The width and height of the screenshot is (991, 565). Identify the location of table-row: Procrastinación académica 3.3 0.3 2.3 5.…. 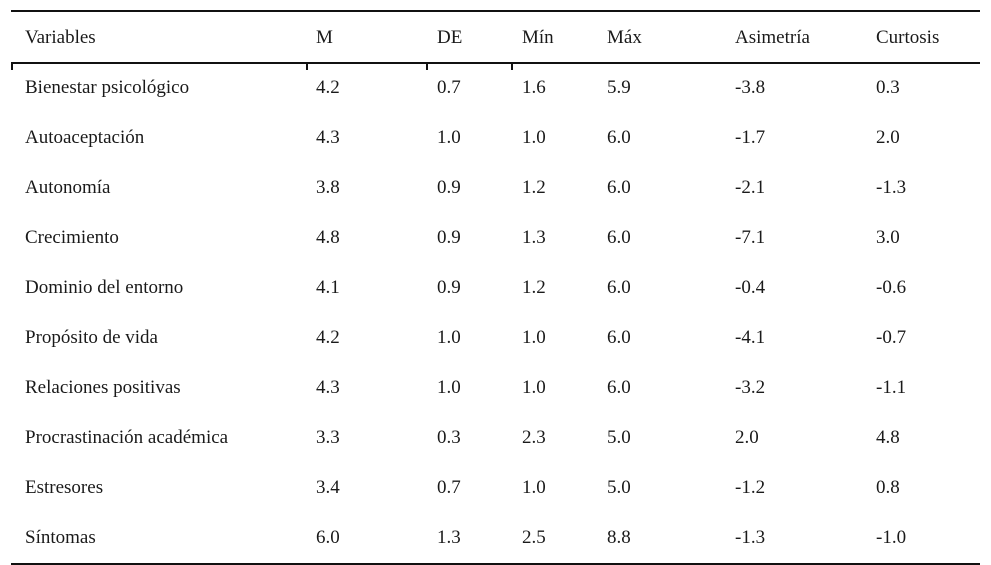
(495, 438).